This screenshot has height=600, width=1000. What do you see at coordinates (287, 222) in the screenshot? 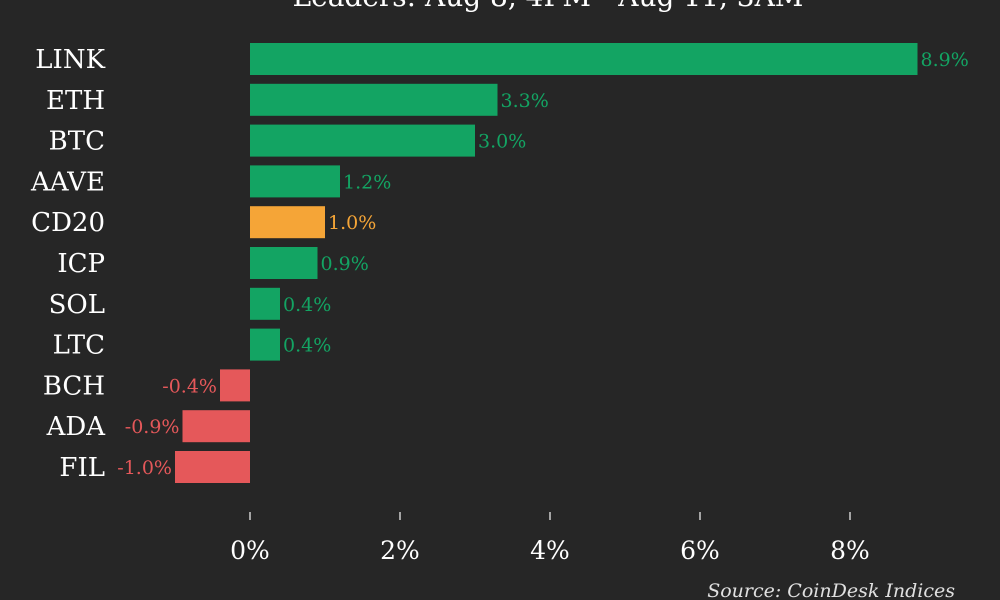
I see `bar-cd20` at bounding box center [287, 222].